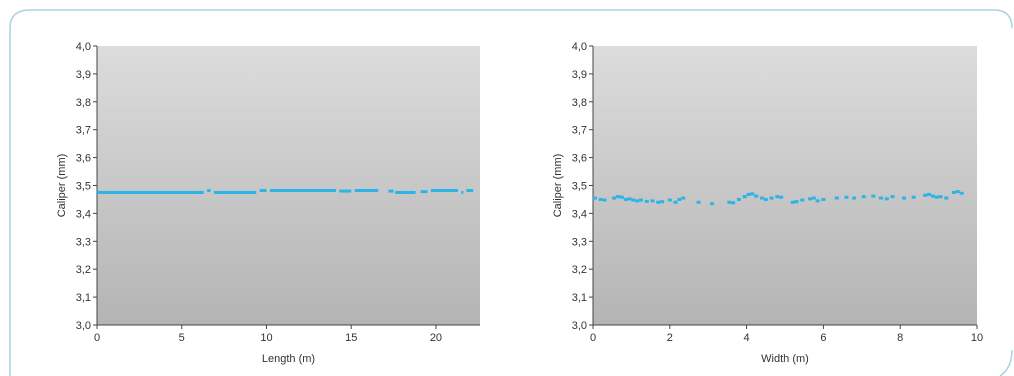  Describe the element at coordinates (785, 359) in the screenshot. I see `x-axis-label: Width (m)` at that location.